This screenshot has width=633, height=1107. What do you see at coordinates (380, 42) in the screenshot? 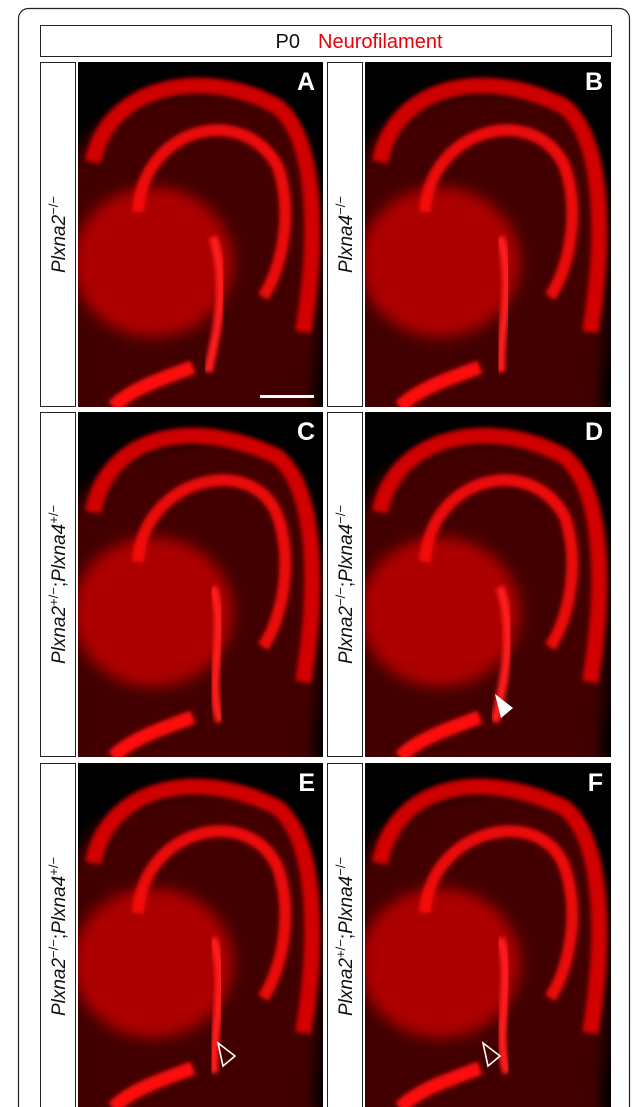
I see `stain-label: Neurofilament` at bounding box center [380, 42].